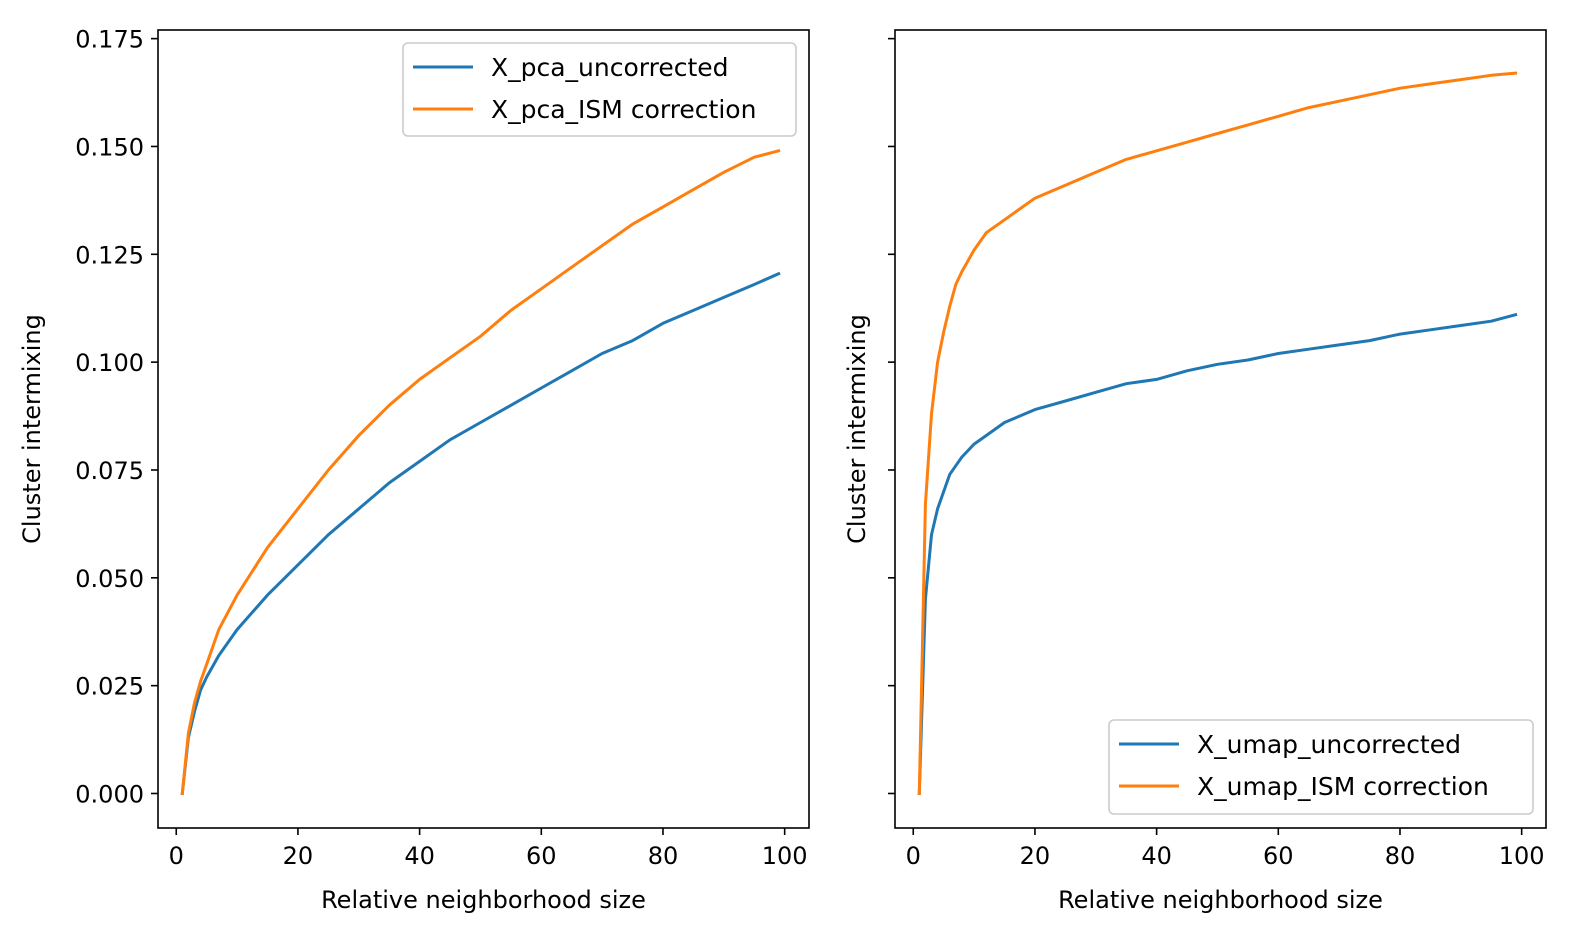 The height and width of the screenshot is (939, 1576). Describe the element at coordinates (610, 67) in the screenshot. I see `legend-label: X_pca_uncorrected` at that location.